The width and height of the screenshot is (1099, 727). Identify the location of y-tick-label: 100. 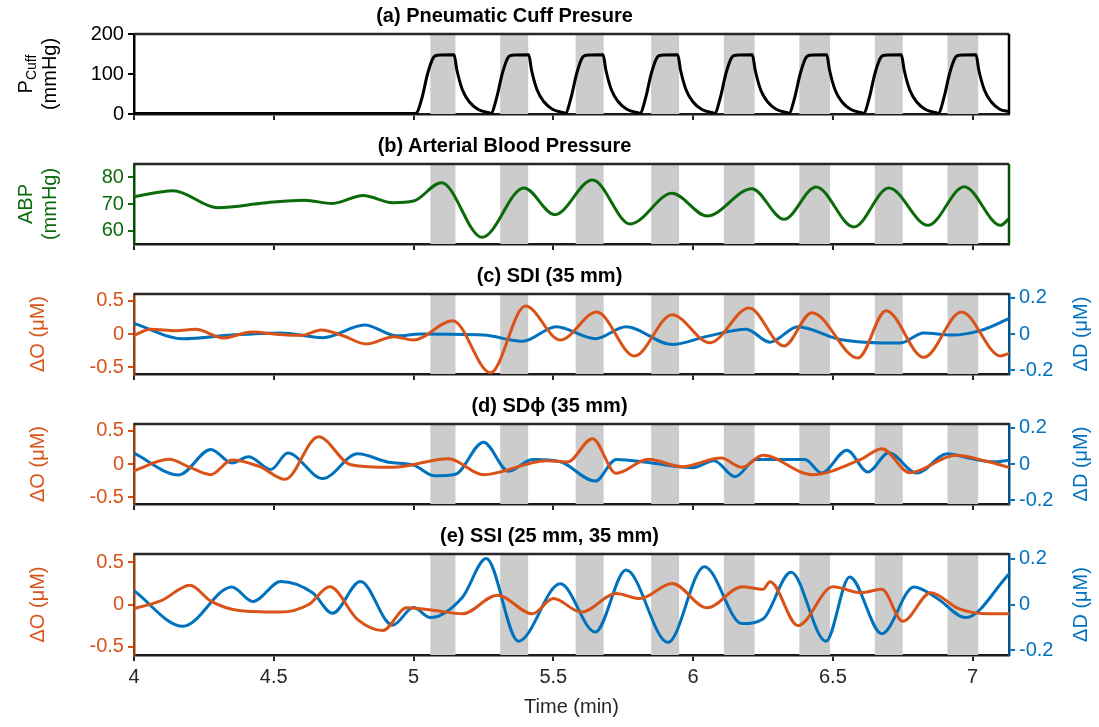
(107, 72).